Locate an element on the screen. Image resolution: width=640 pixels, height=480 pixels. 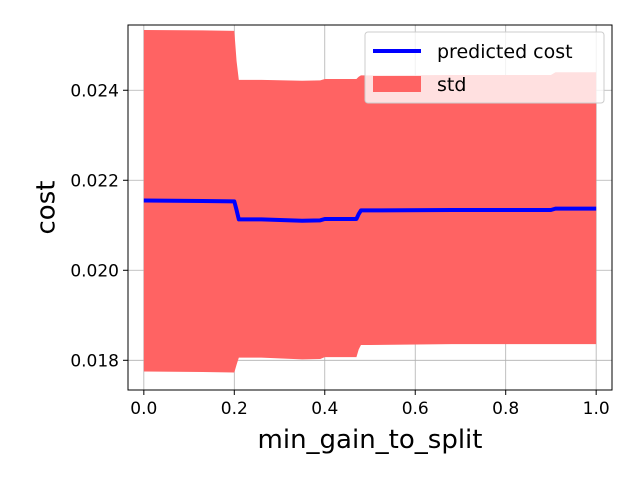
legend-label-std: std is located at coordinates (451, 85).